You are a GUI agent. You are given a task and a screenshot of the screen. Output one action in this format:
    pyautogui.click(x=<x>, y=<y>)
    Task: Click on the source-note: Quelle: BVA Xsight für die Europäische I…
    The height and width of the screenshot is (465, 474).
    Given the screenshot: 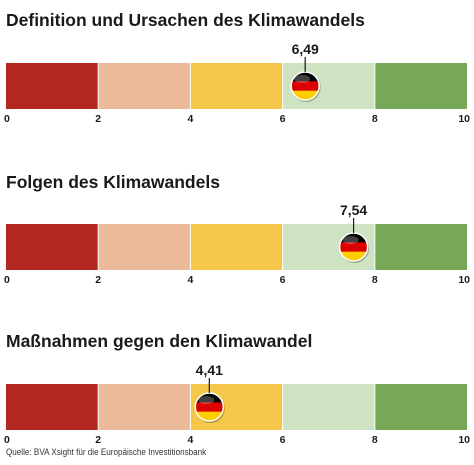 What is the action you would take?
    pyautogui.click(x=106, y=452)
    